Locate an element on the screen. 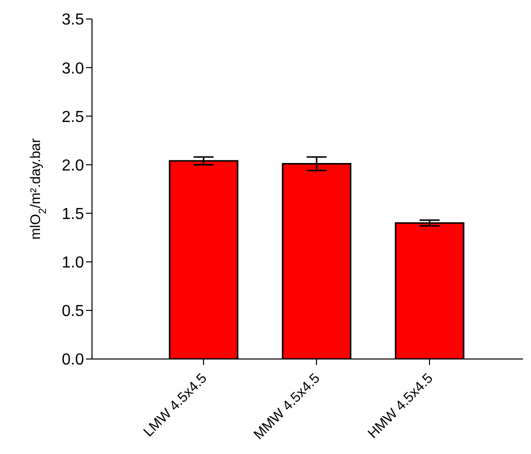 The height and width of the screenshot is (454, 531). y-tick-label: 0.5 is located at coordinates (73, 311).